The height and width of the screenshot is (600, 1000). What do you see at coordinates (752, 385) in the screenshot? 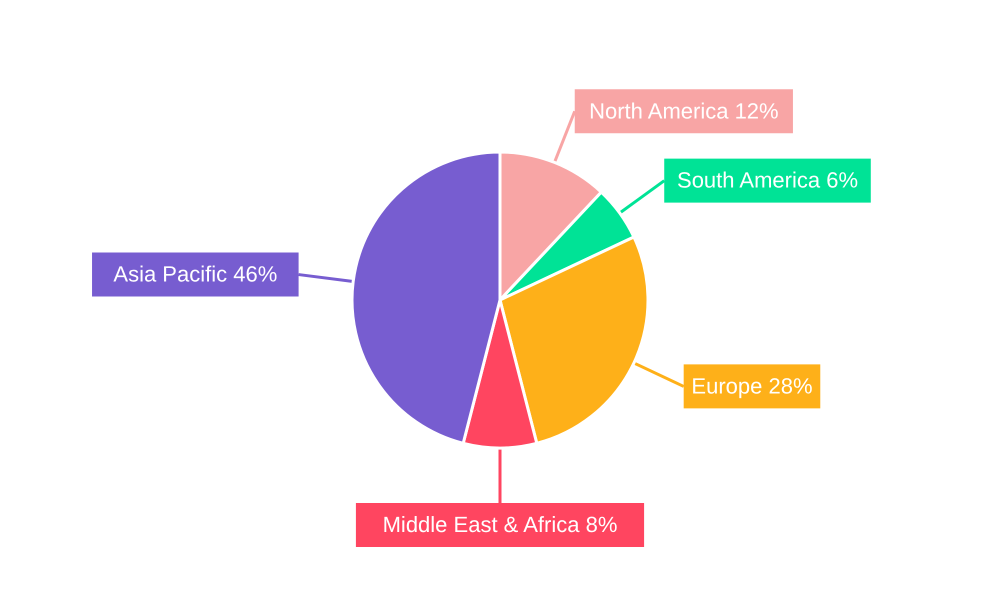
I see `slice-label: Europe 28%` at bounding box center [752, 385].